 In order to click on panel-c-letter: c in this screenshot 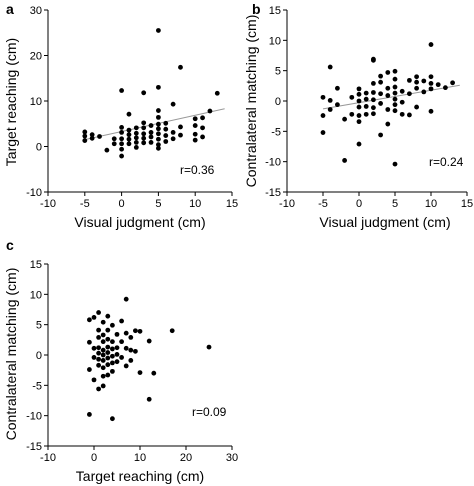, I will do `click(10, 245)`.